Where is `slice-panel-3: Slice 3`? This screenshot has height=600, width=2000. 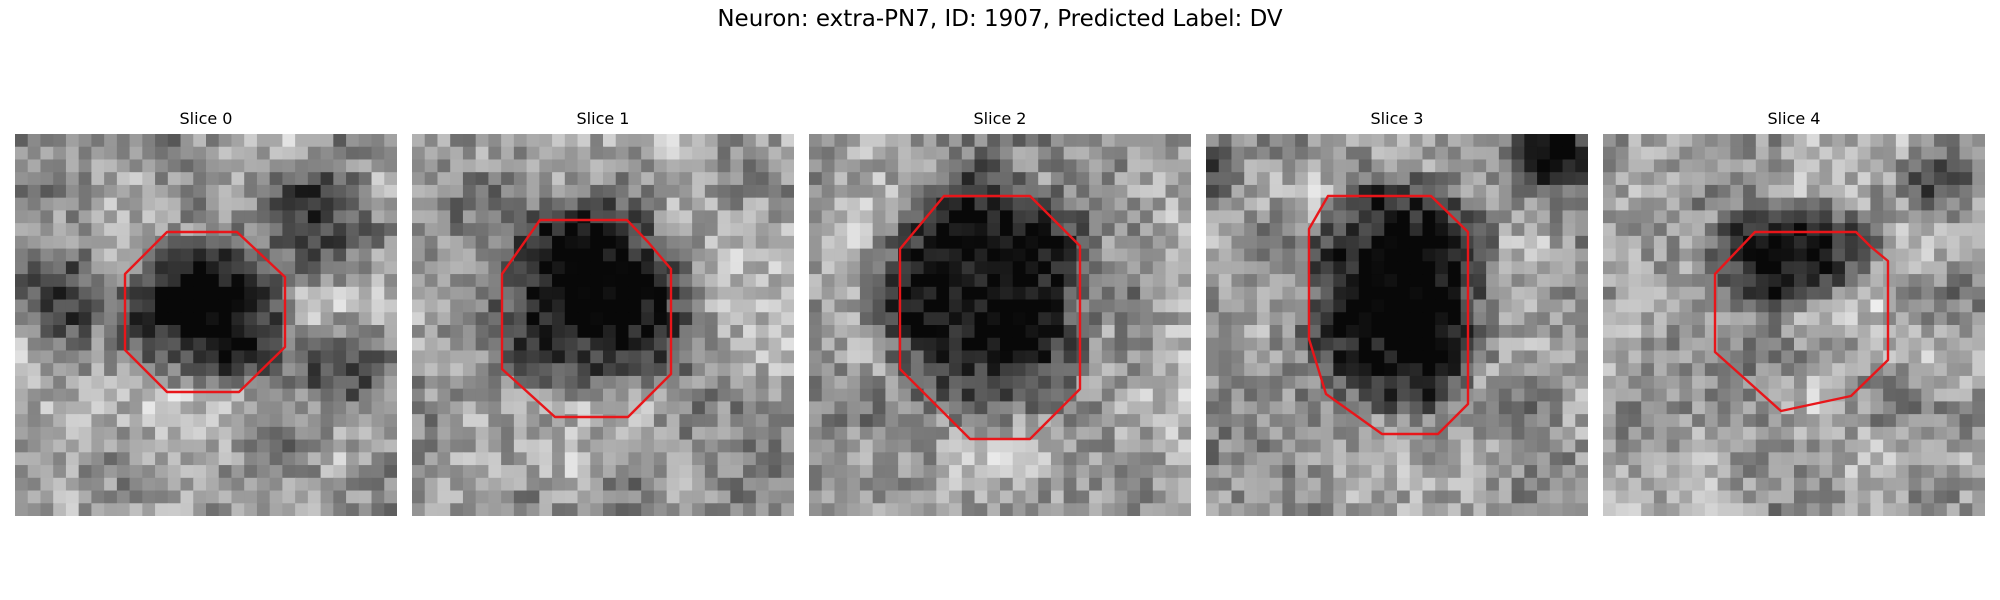 slice-panel-3: Slice 3 is located at coordinates (1397, 310).